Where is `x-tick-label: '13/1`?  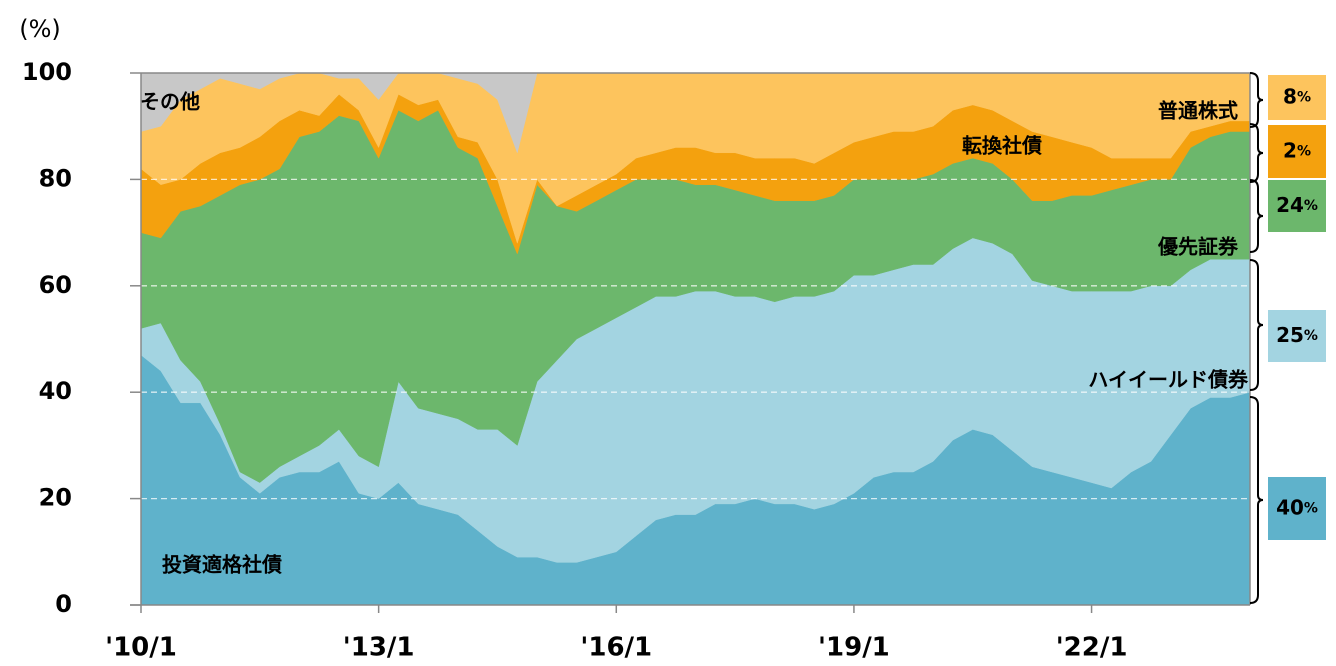
x-tick-label: '13/1 is located at coordinates (379, 648).